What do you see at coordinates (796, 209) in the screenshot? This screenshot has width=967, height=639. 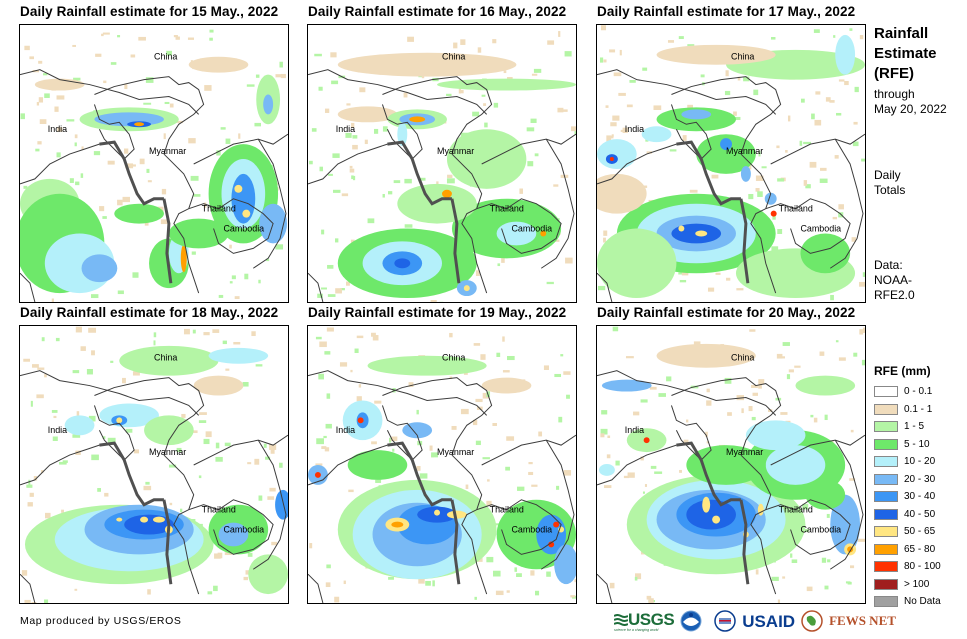 I see `country-label-thailand: Thailand` at bounding box center [796, 209].